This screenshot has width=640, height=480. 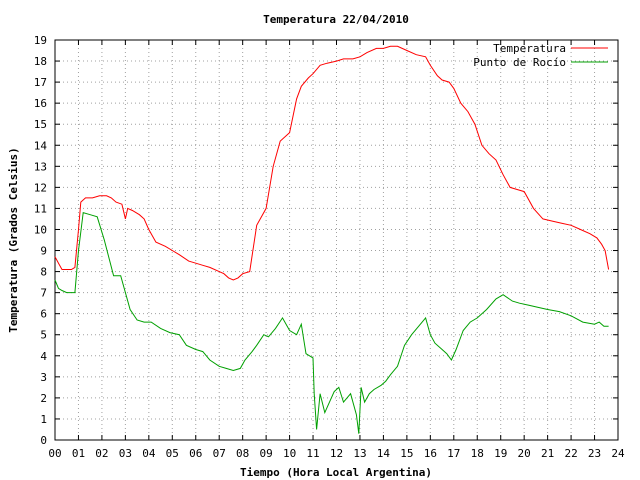 What do you see at coordinates (384, 453) in the screenshot?
I see `x-tick-label: 14` at bounding box center [384, 453].